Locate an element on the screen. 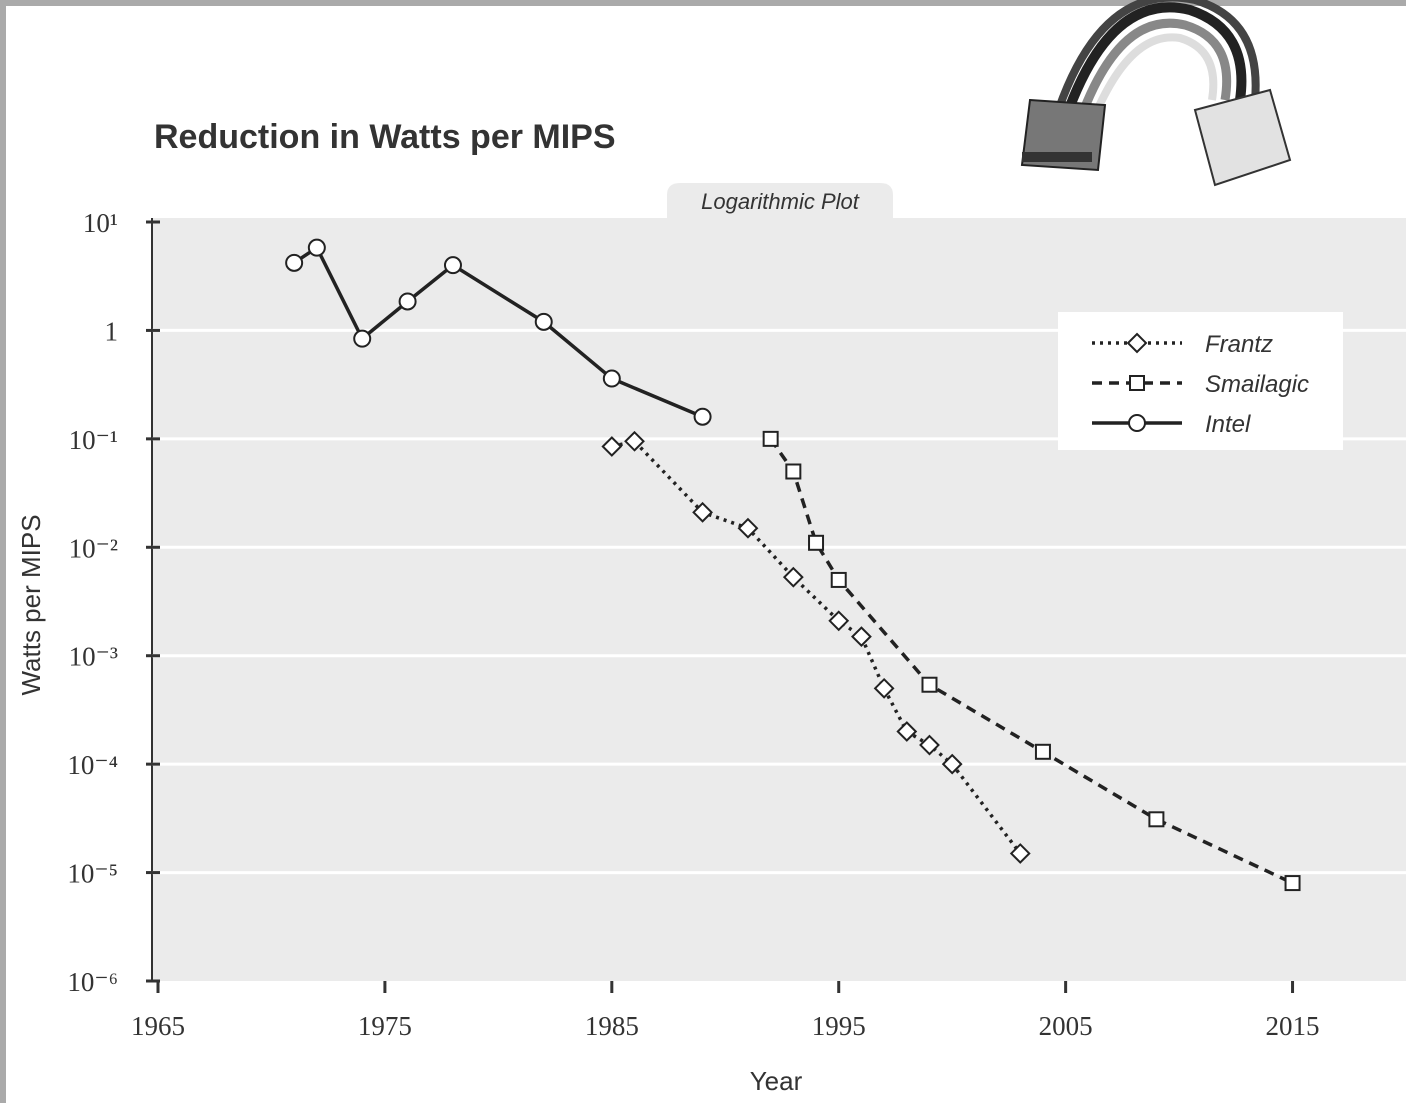 This screenshot has height=1103, width=1406. annotation: Logarithmic Plot is located at coordinates (780, 201).